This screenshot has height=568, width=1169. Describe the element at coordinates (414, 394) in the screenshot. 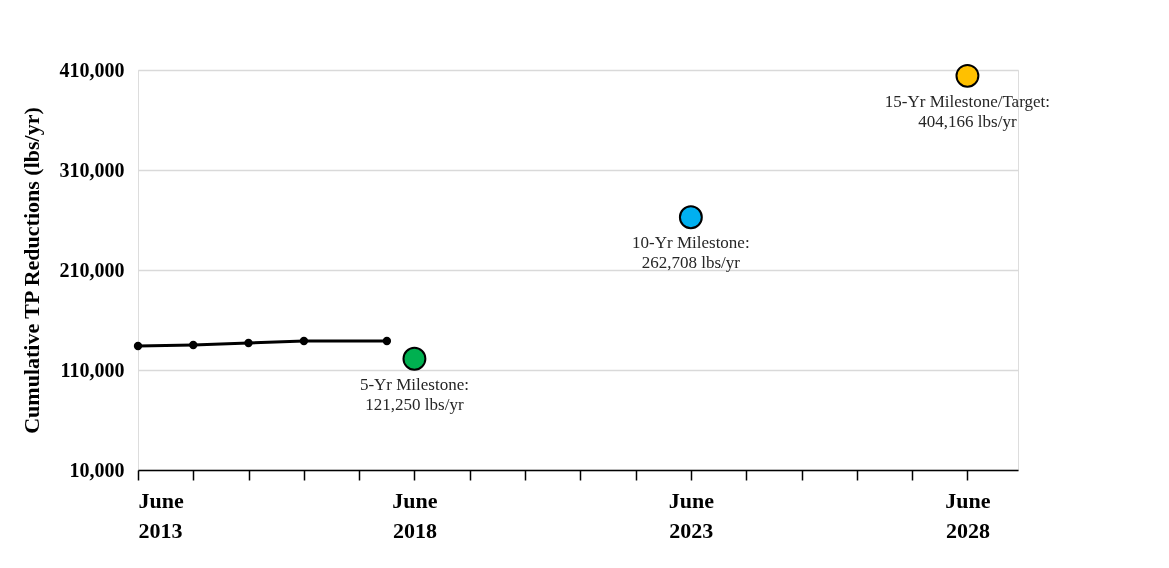

I see `annotation: 5-Yr Milestone: 121,250 lbs/yr` at that location.